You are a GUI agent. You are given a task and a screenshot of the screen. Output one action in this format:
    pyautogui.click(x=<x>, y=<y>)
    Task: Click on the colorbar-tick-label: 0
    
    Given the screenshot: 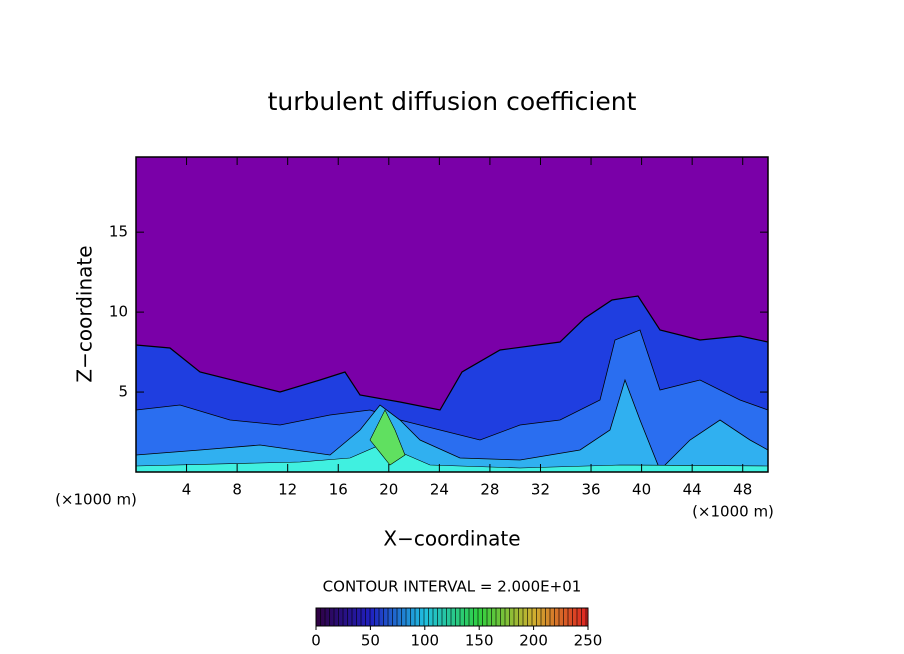 What is the action you would take?
    pyautogui.click(x=316, y=641)
    